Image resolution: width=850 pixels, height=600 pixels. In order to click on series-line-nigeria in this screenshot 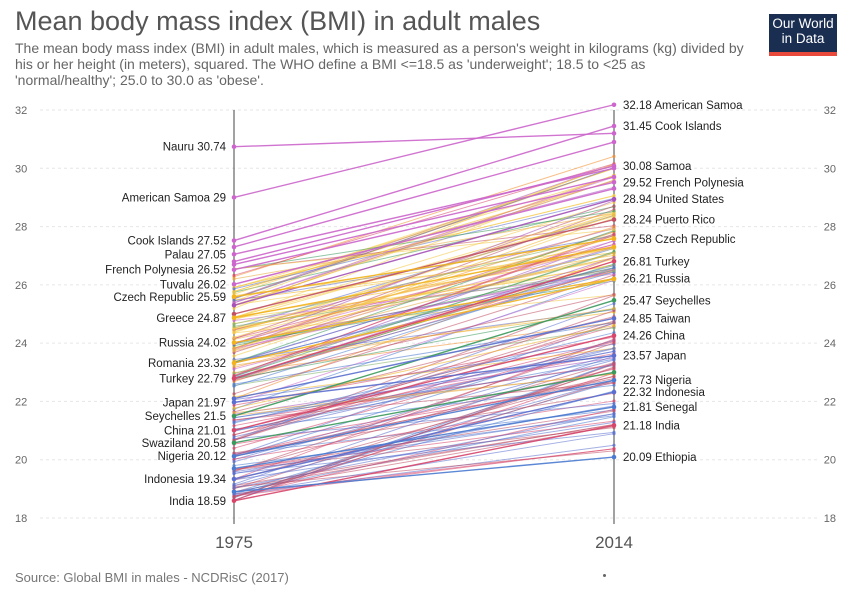, I will do `click(424, 418)`.